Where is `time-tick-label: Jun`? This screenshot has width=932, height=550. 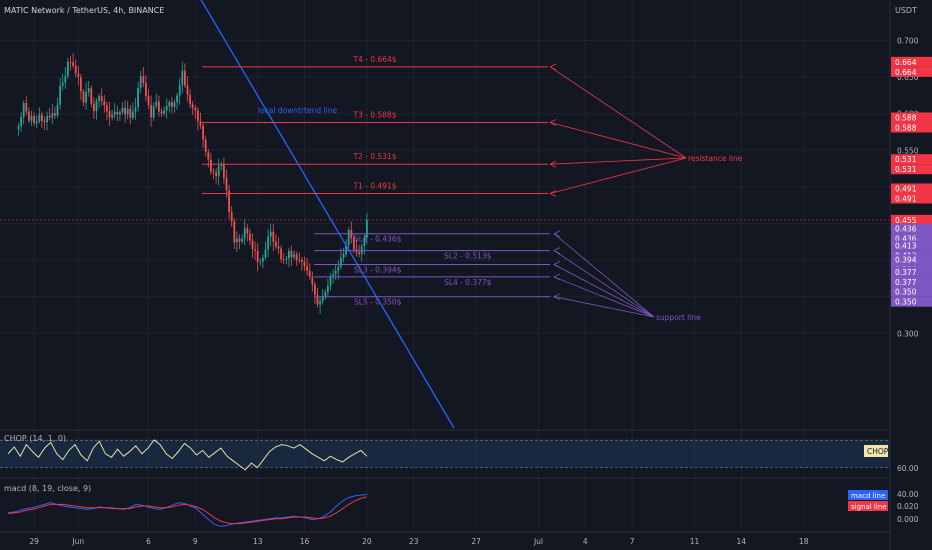 time-tick-label: Jun is located at coordinates (77, 541).